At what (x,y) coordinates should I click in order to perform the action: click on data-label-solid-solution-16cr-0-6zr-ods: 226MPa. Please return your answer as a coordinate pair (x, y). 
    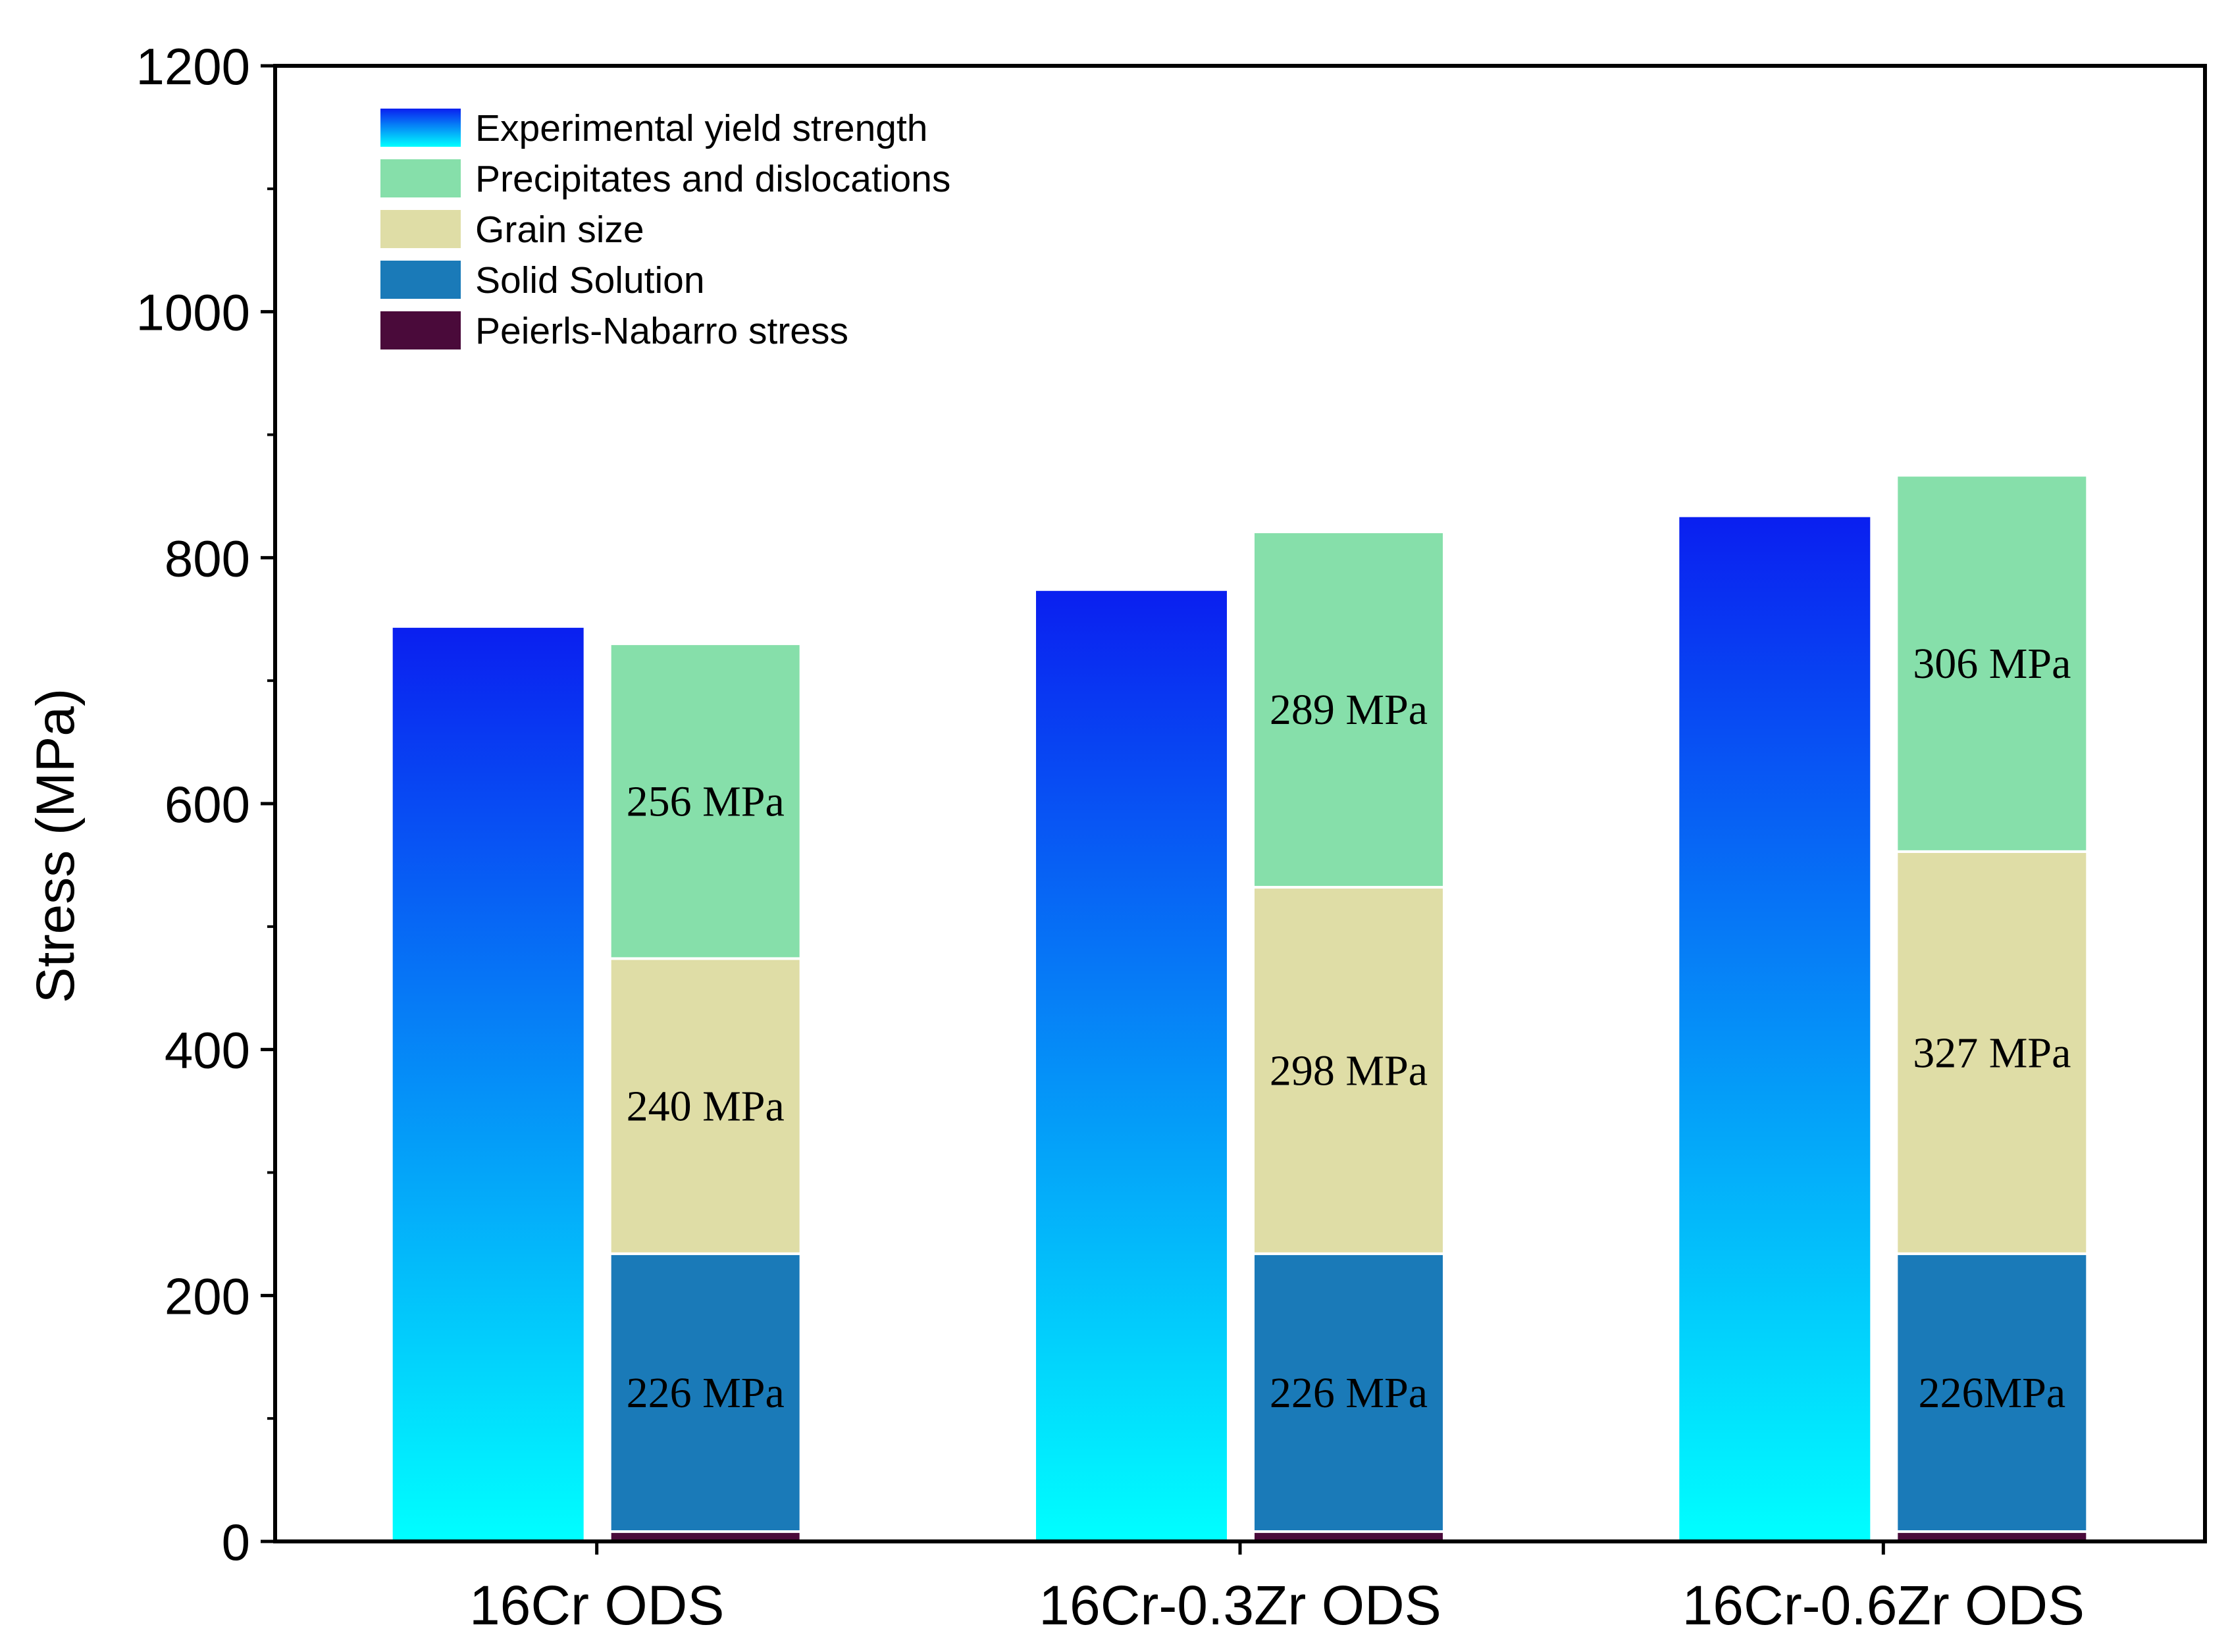
    Looking at the image, I should click on (1991, 1393).